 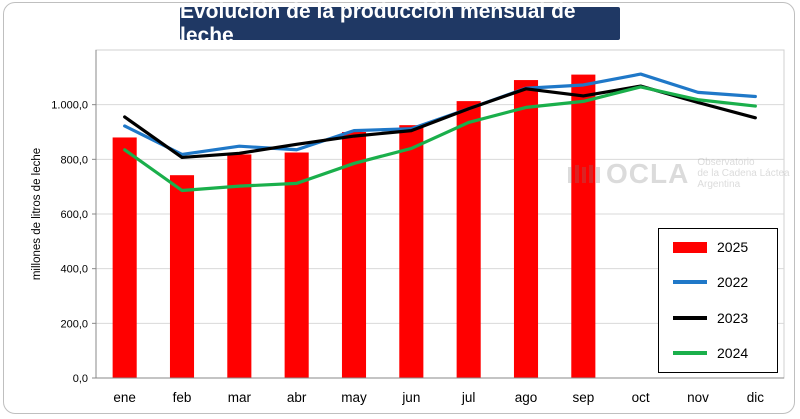 I want to click on y-tick-label: 800,0, so click(x=74, y=160).